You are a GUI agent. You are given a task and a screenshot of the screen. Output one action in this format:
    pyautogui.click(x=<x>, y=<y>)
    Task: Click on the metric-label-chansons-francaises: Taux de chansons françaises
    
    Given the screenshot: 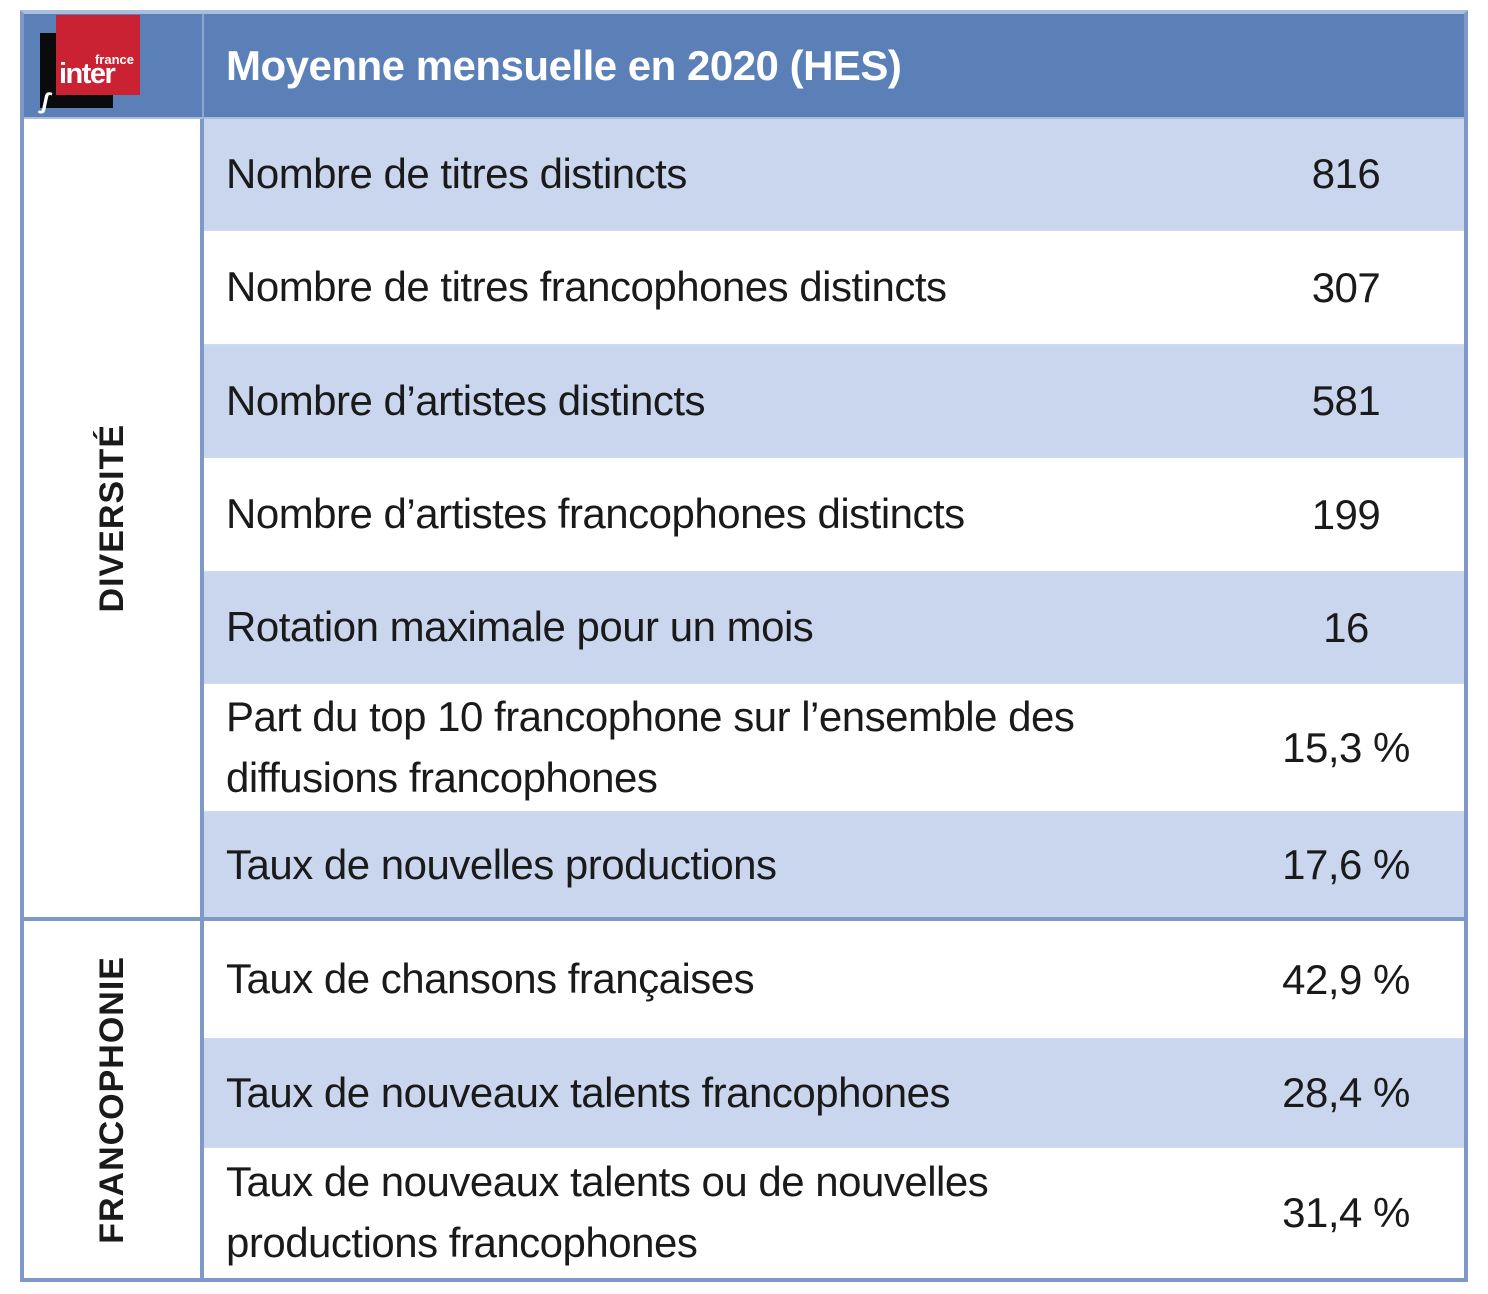 What is the action you would take?
    pyautogui.click(x=490, y=979)
    